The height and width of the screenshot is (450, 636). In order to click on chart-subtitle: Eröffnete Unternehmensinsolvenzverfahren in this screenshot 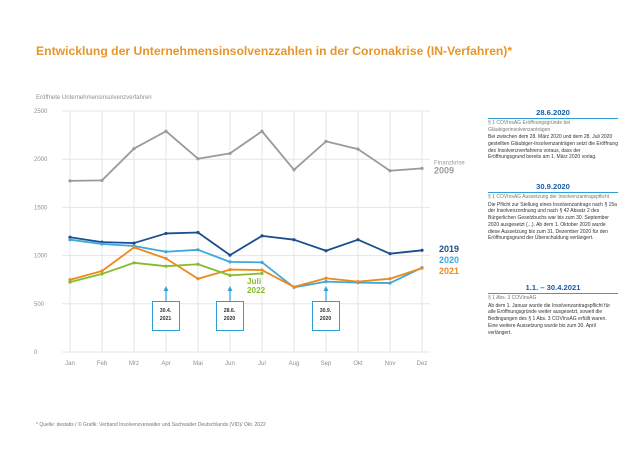, I will do `click(94, 98)`.